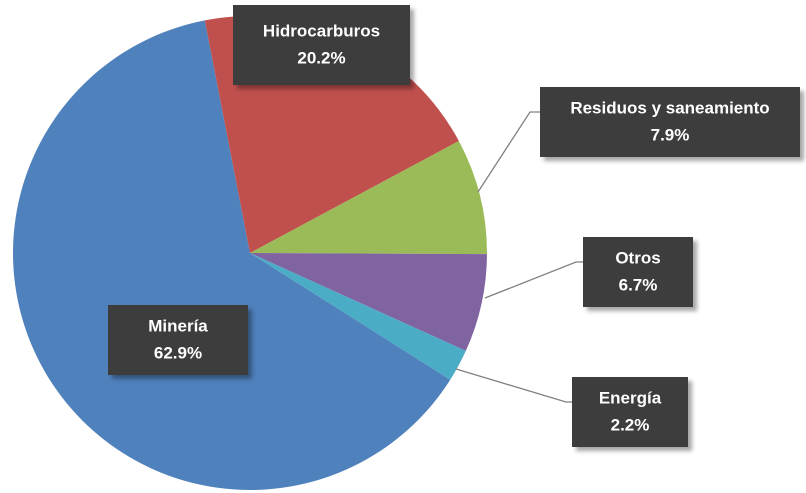  I want to click on slice-label: Otros, so click(637, 257).